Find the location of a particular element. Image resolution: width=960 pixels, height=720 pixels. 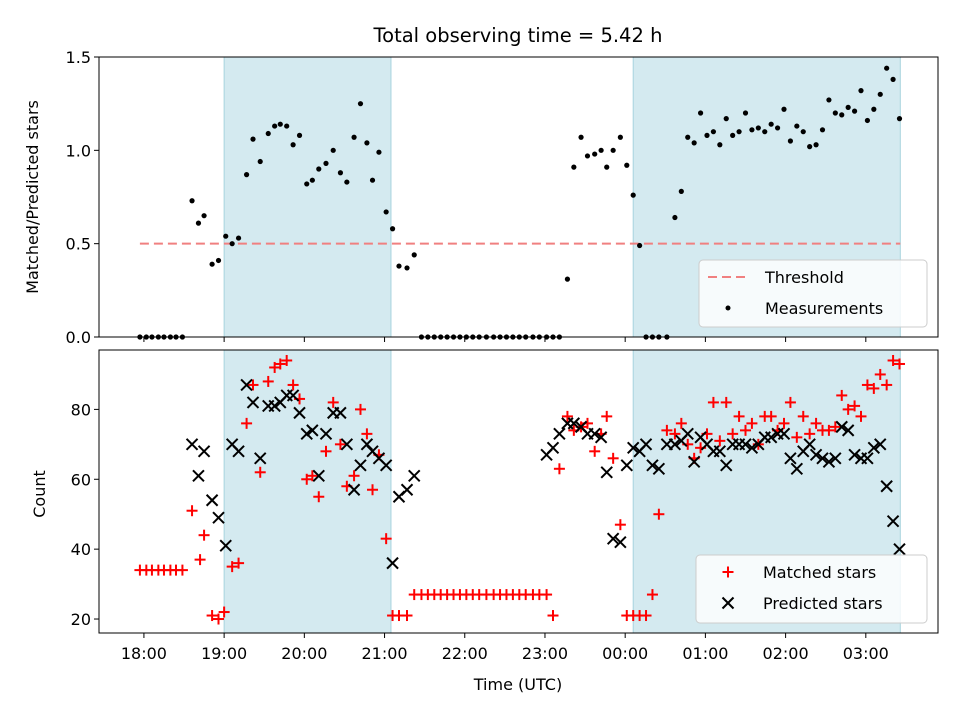

legend-measurement-swatch is located at coordinates (728, 308).